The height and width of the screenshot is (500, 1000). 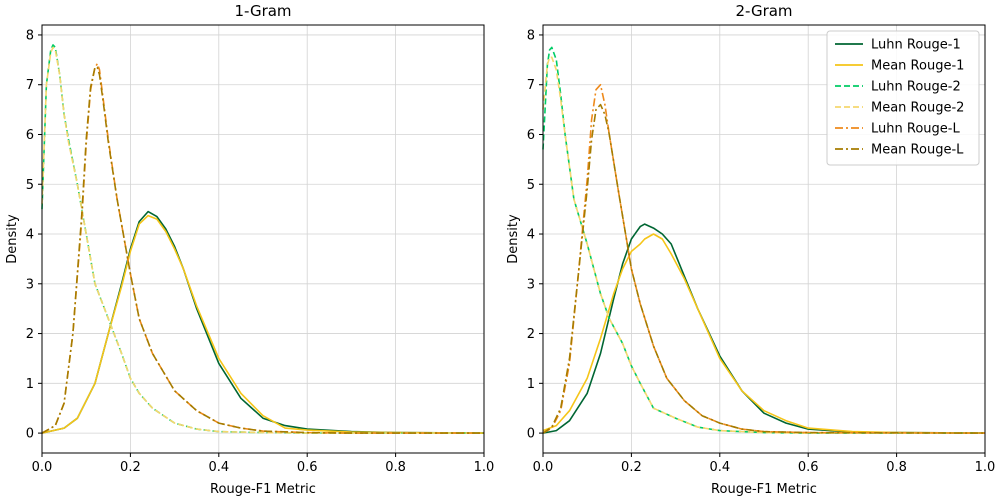 What do you see at coordinates (763, 11) in the screenshot?
I see `chart-title: 2-Gram` at bounding box center [763, 11].